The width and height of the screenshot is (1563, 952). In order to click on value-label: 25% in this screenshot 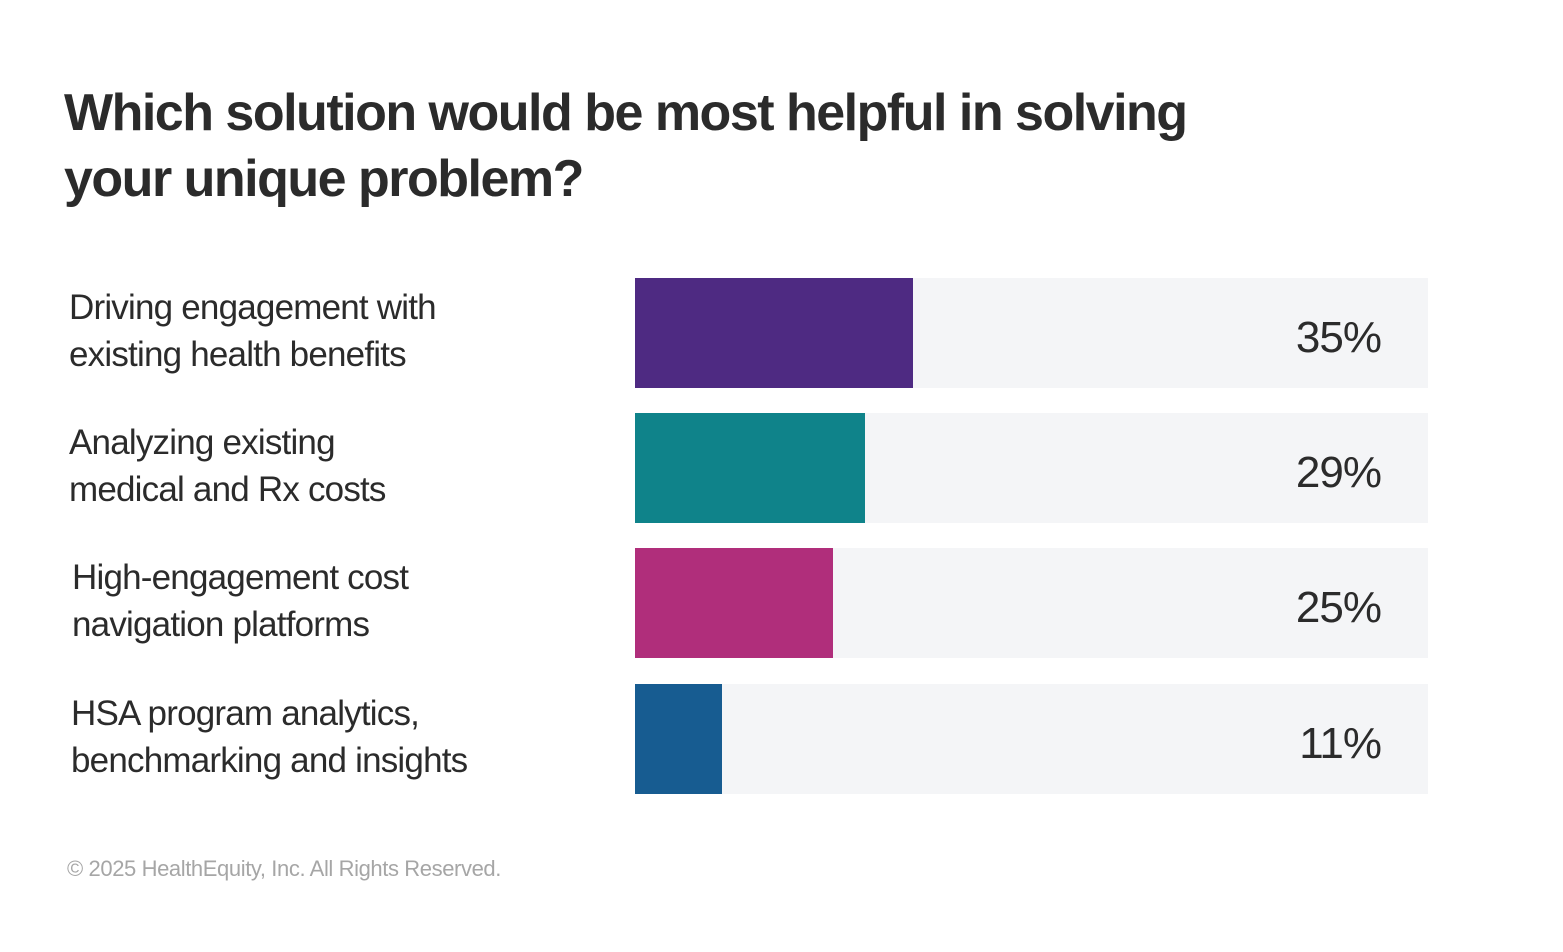, I will do `click(1338, 607)`.